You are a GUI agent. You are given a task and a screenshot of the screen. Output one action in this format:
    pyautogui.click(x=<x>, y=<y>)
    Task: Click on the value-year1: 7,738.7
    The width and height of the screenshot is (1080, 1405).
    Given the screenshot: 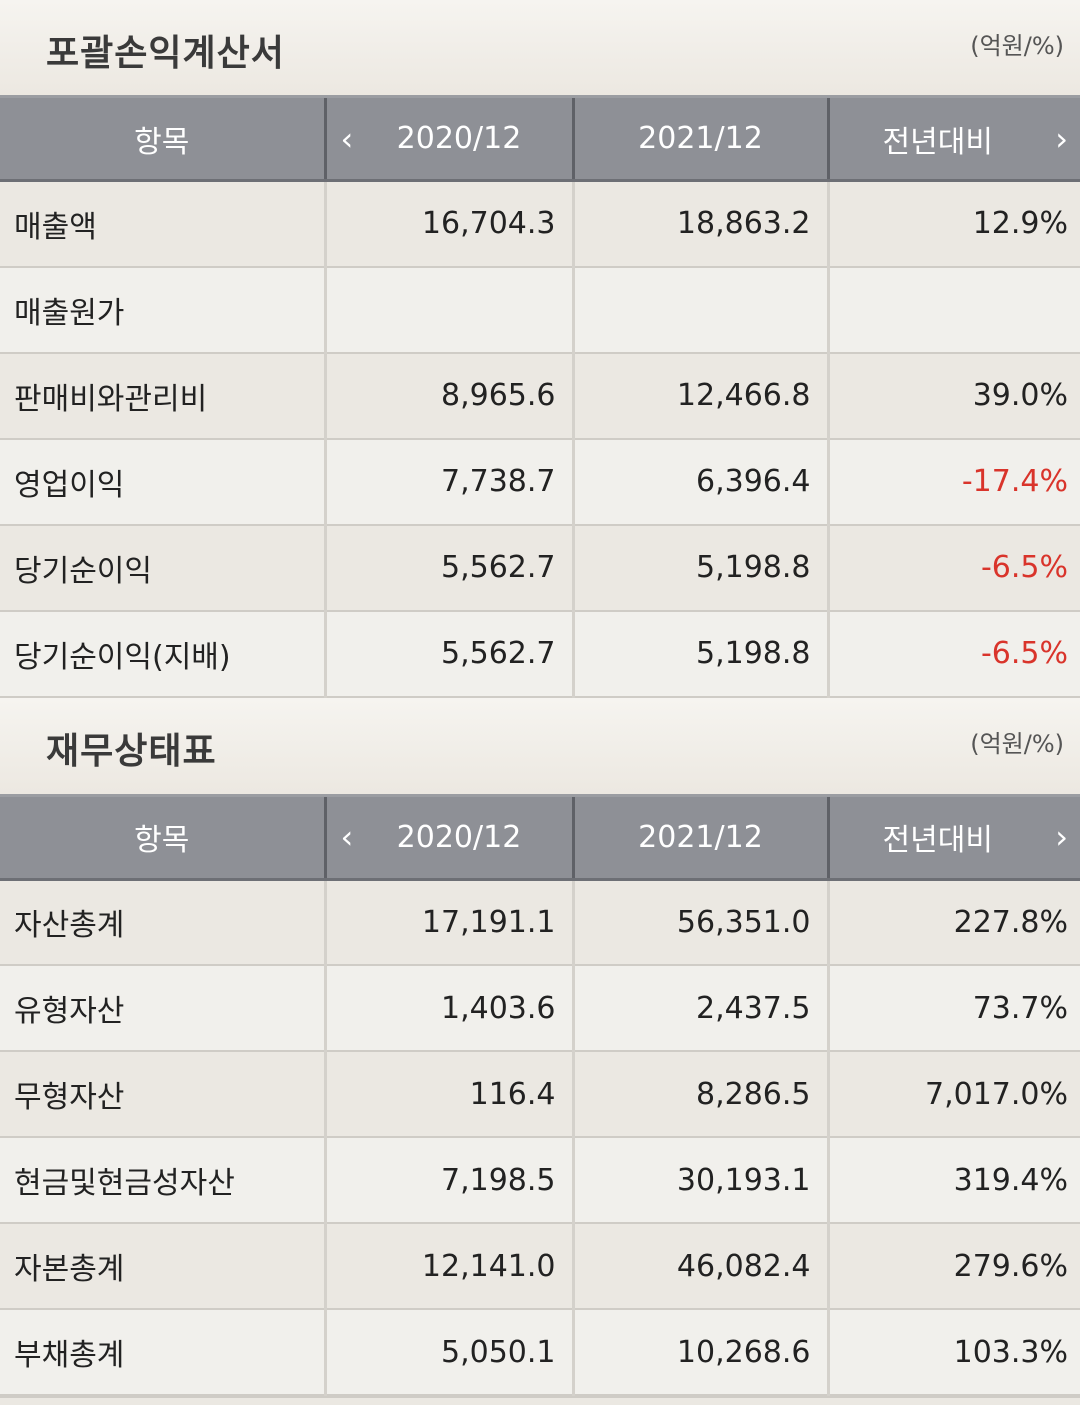 What is the action you would take?
    pyautogui.click(x=448, y=482)
    